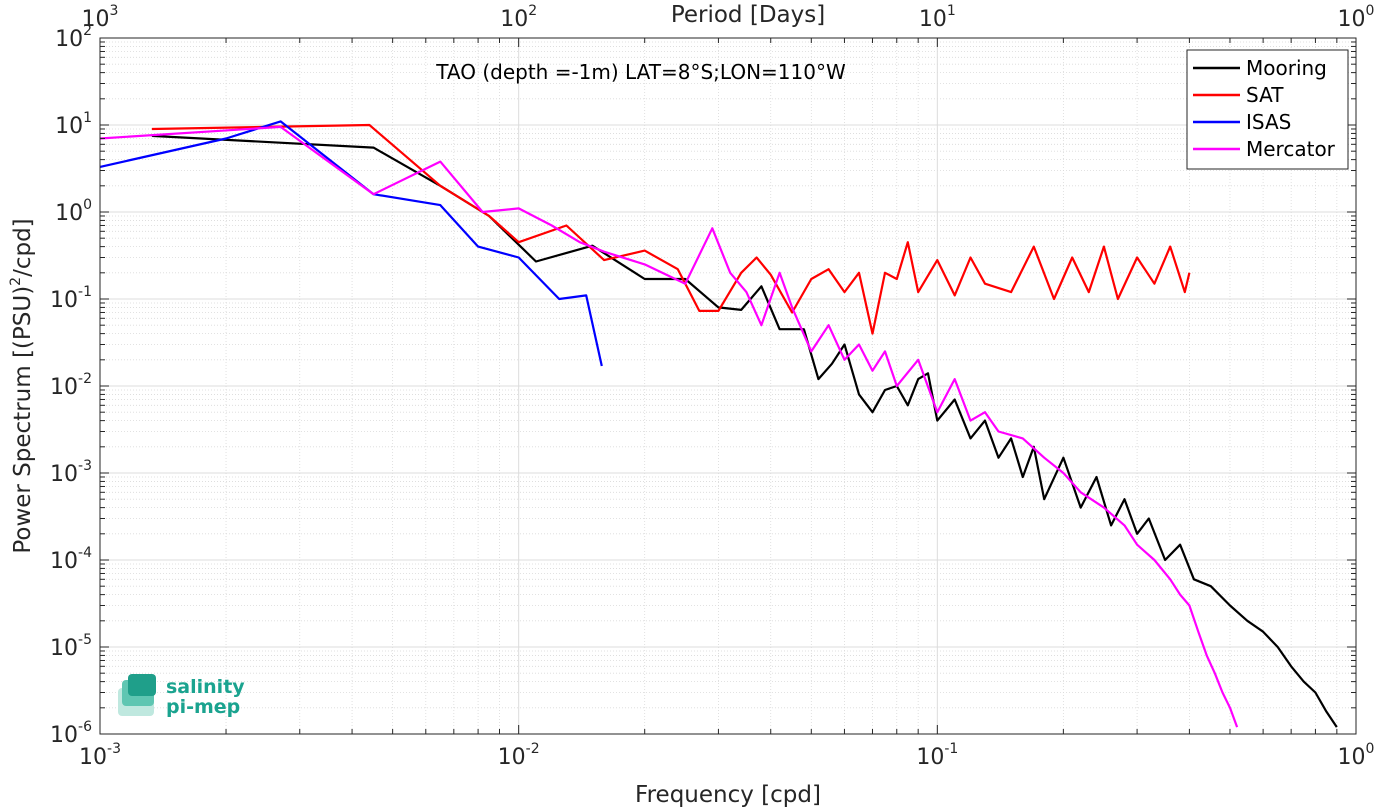 Image resolution: width=1383 pixels, height=809 pixels. What do you see at coordinates (1291, 149) in the screenshot?
I see `legend-label-mercator: Mercator` at bounding box center [1291, 149].